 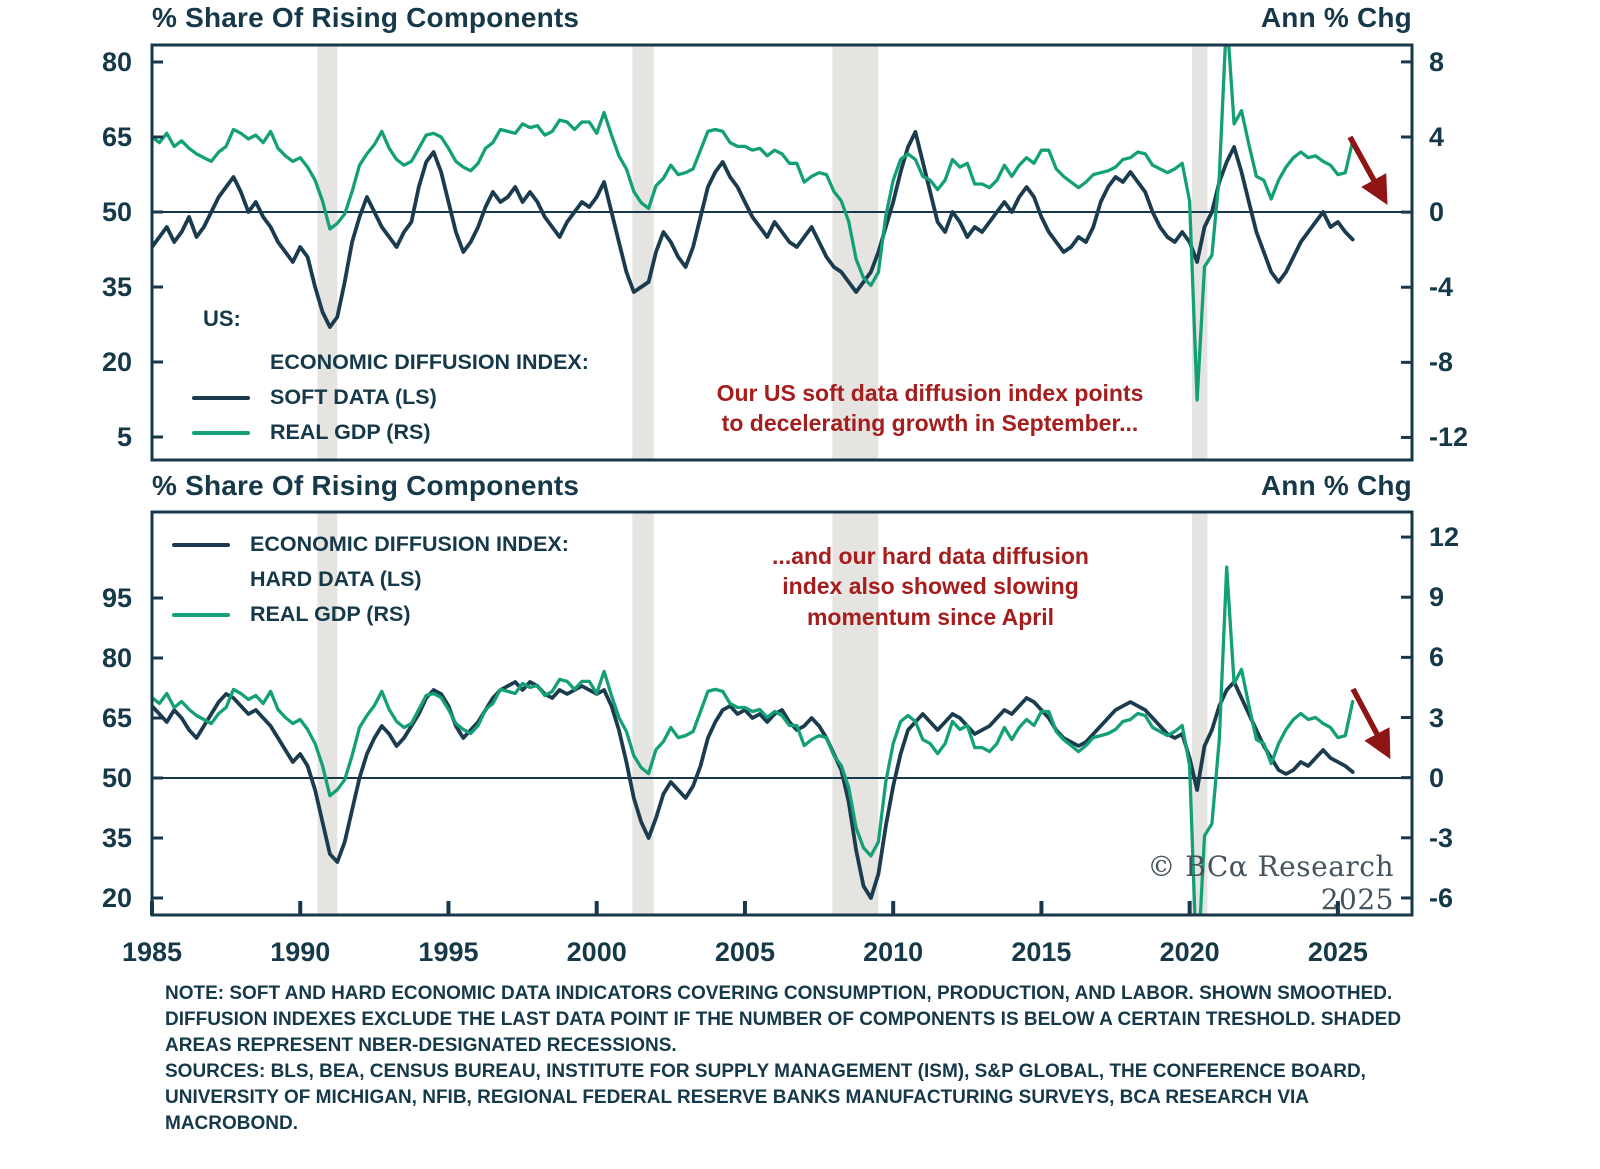 I want to click on hard-data-line-swatch, so click(x=201, y=544).